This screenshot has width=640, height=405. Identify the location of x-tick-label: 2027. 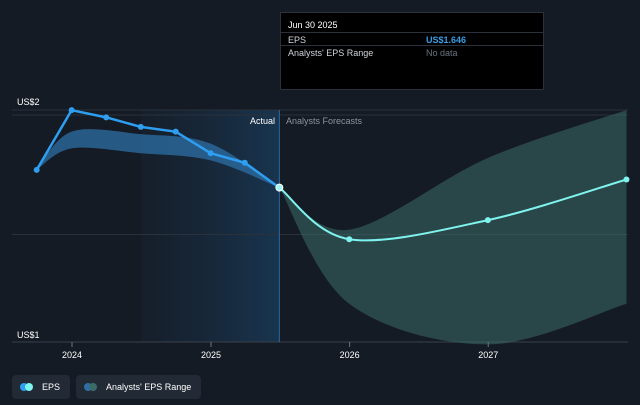
(488, 355).